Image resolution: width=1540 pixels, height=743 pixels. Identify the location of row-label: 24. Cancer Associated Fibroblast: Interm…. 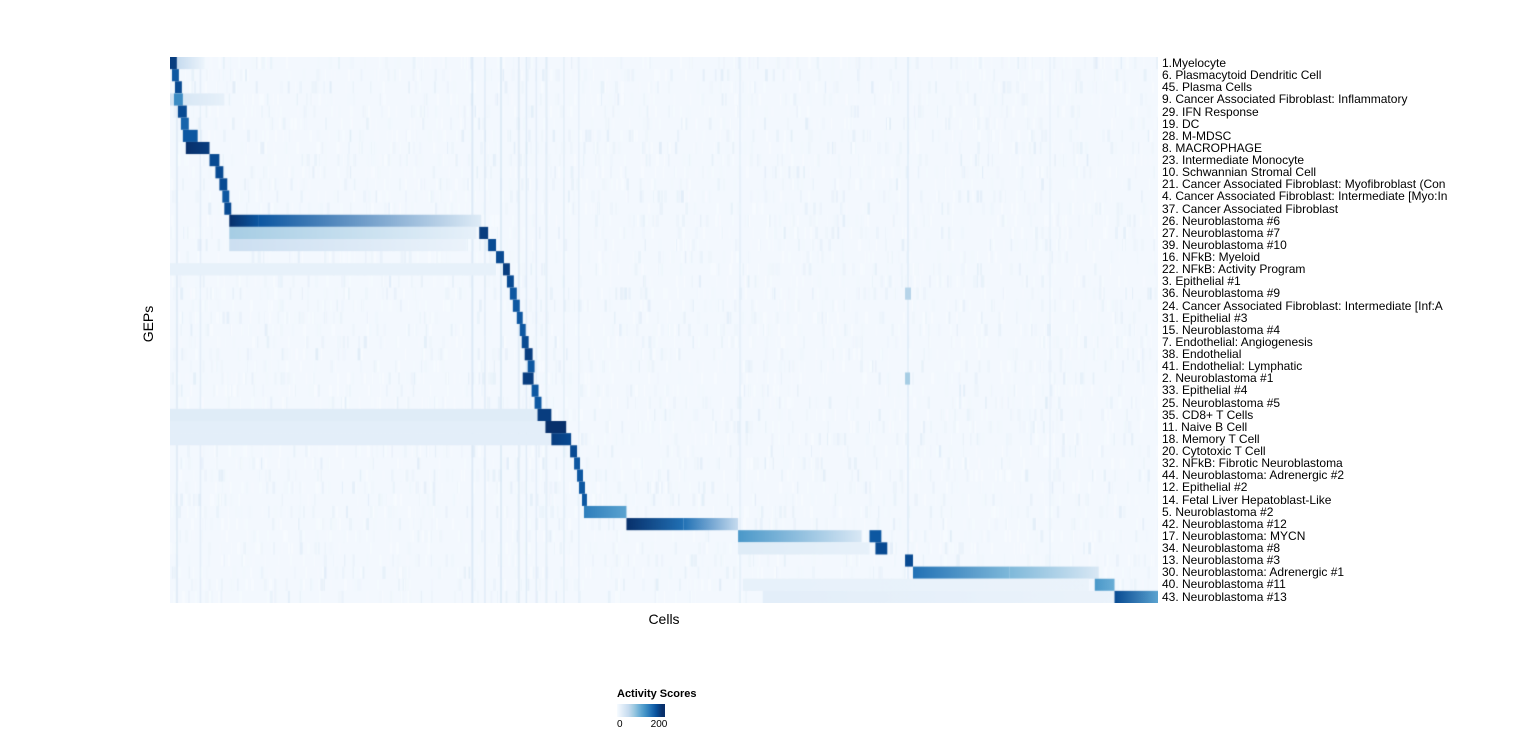
(1302, 305).